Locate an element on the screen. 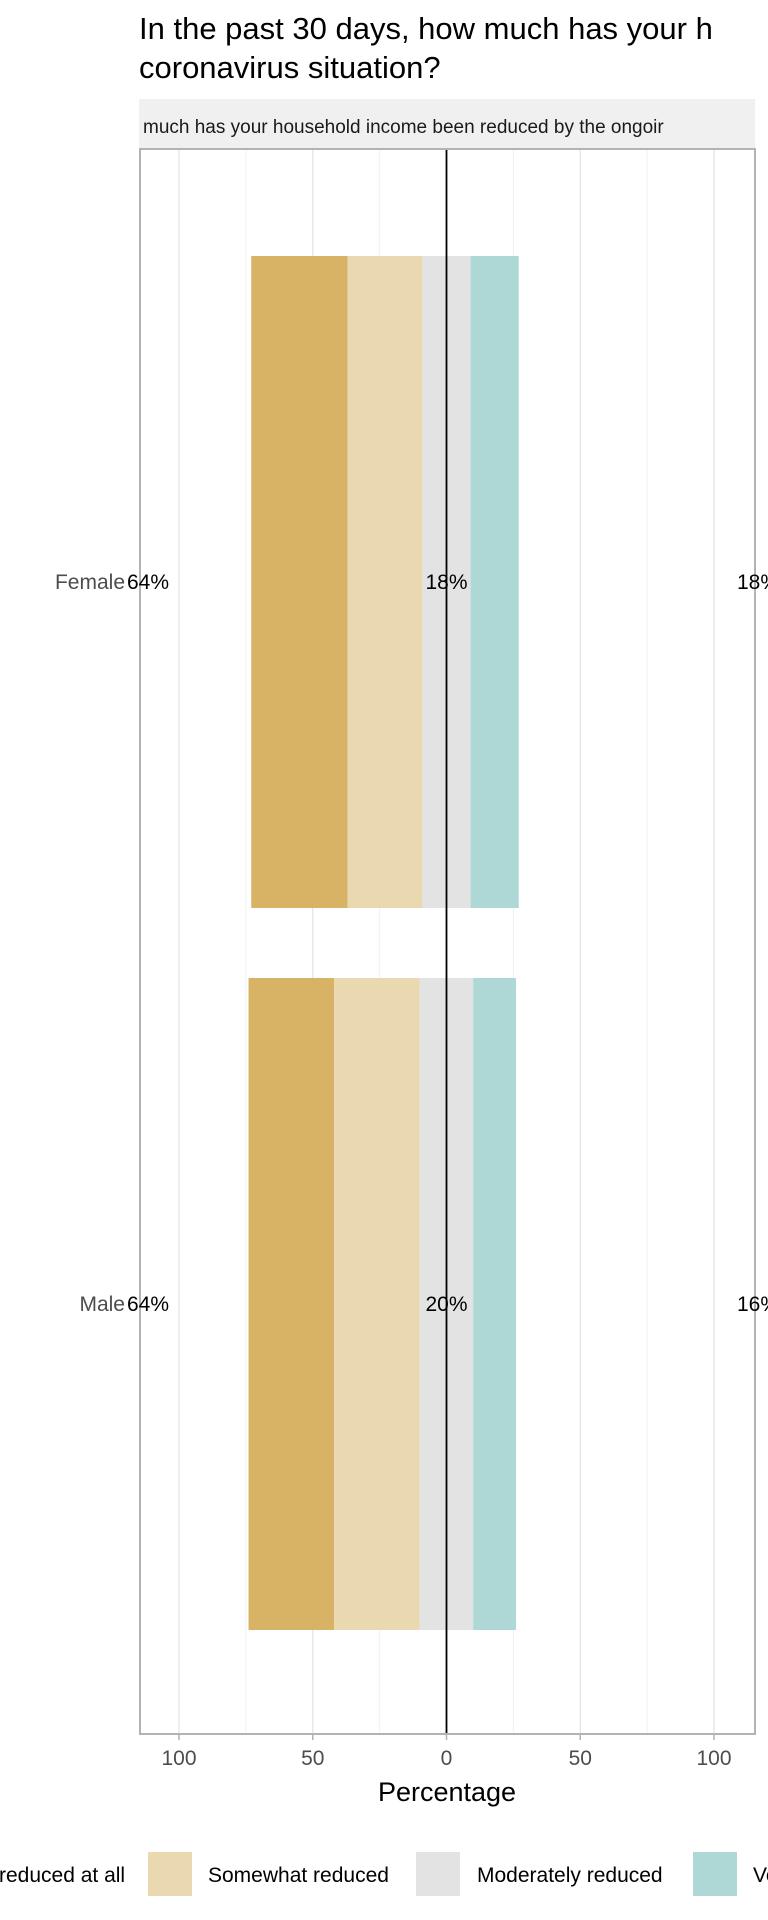 This screenshot has height=1920, width=768. percent-label-center-female: 18% is located at coordinates (446, 582).